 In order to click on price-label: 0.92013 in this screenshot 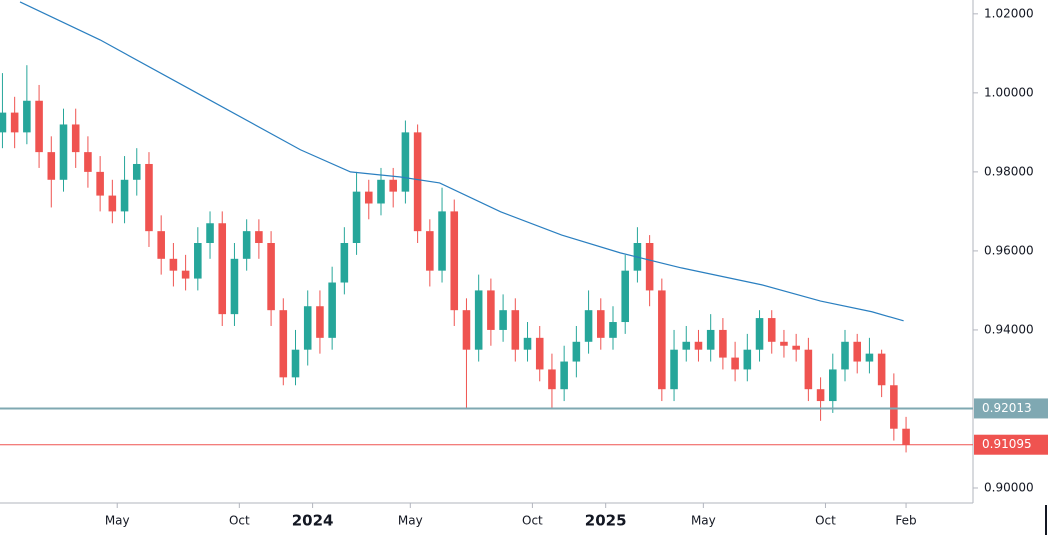, I will do `click(1007, 408)`.